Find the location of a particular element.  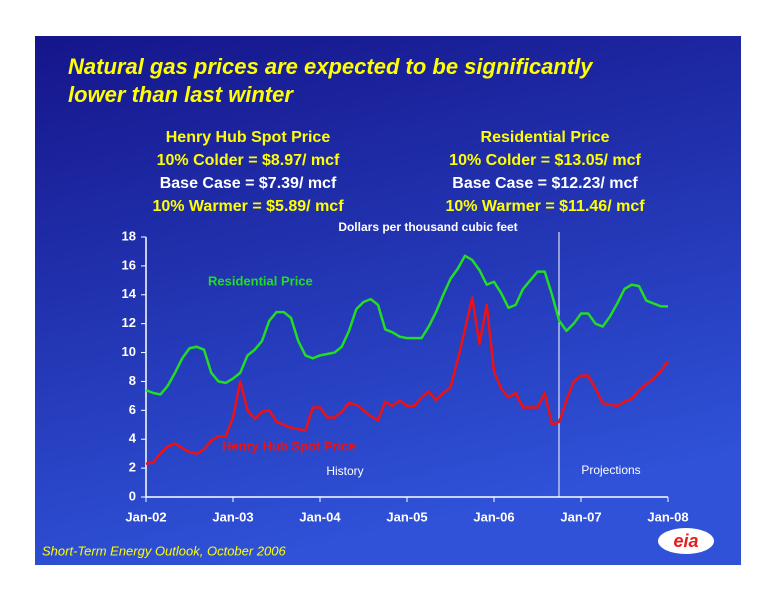

scenario-line: 10% Warmer = $5.89/ mcf is located at coordinates (248, 206).